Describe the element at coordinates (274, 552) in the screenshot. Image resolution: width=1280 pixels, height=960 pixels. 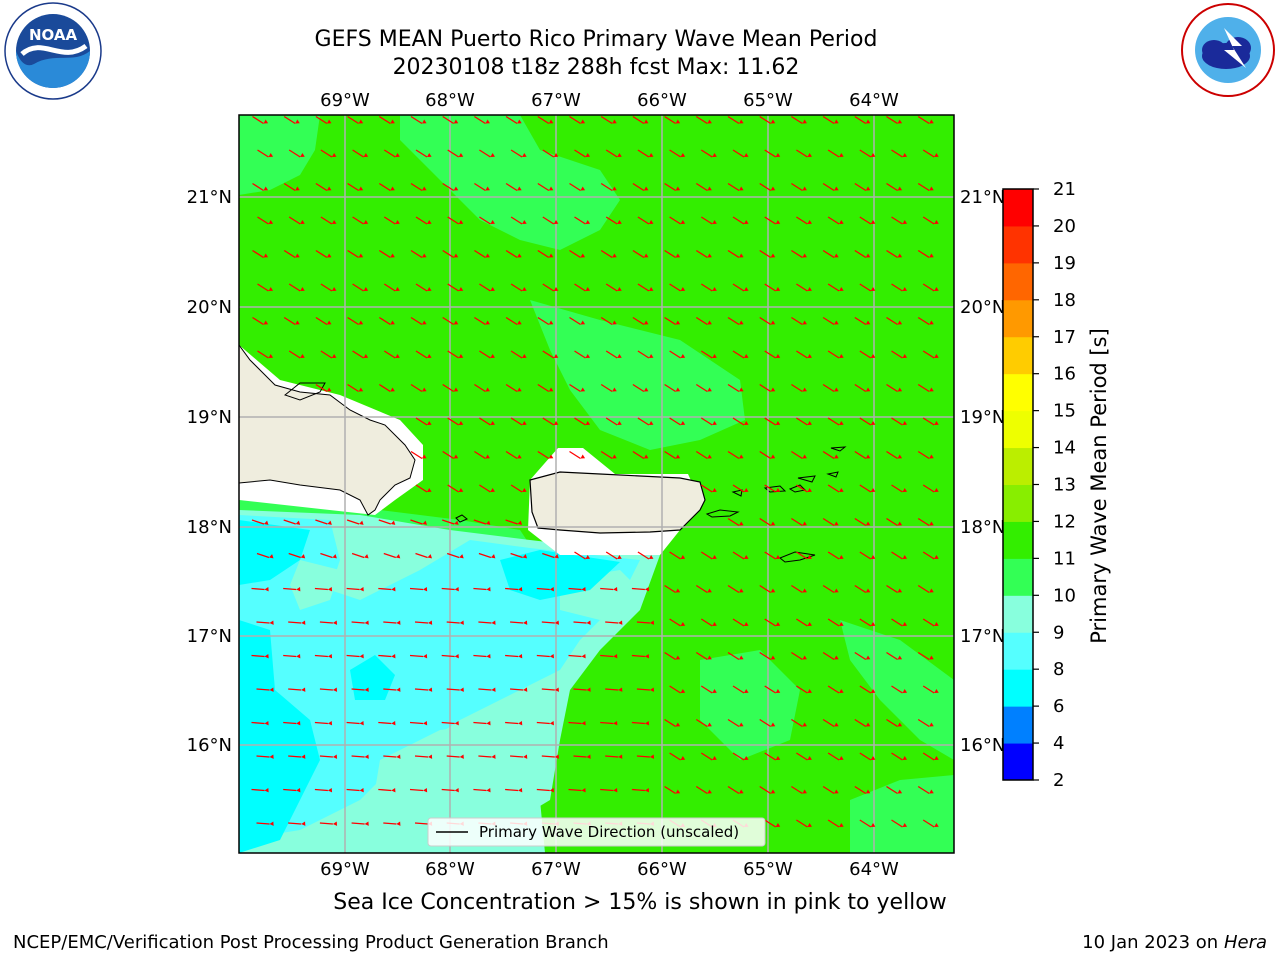
I see `field-cyan` at that location.